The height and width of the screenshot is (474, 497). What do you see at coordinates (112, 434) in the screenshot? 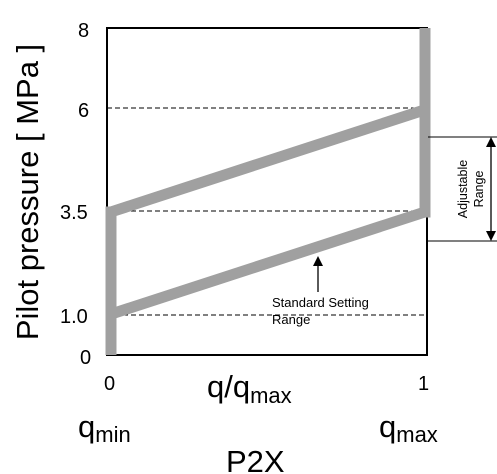
I see `qmin-label-subscript: min` at bounding box center [112, 434].